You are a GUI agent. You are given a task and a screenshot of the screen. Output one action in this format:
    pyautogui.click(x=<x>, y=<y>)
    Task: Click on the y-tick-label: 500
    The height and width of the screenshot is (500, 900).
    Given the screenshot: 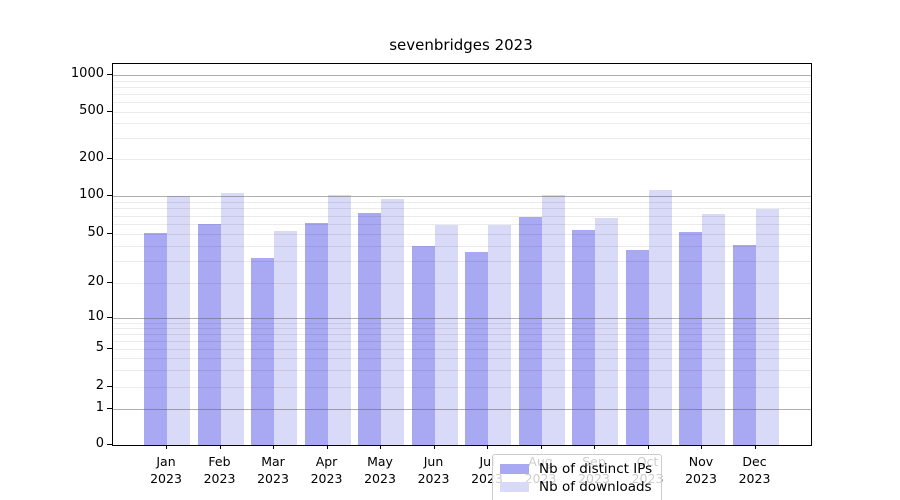 What is the action you would take?
    pyautogui.click(x=91, y=110)
    